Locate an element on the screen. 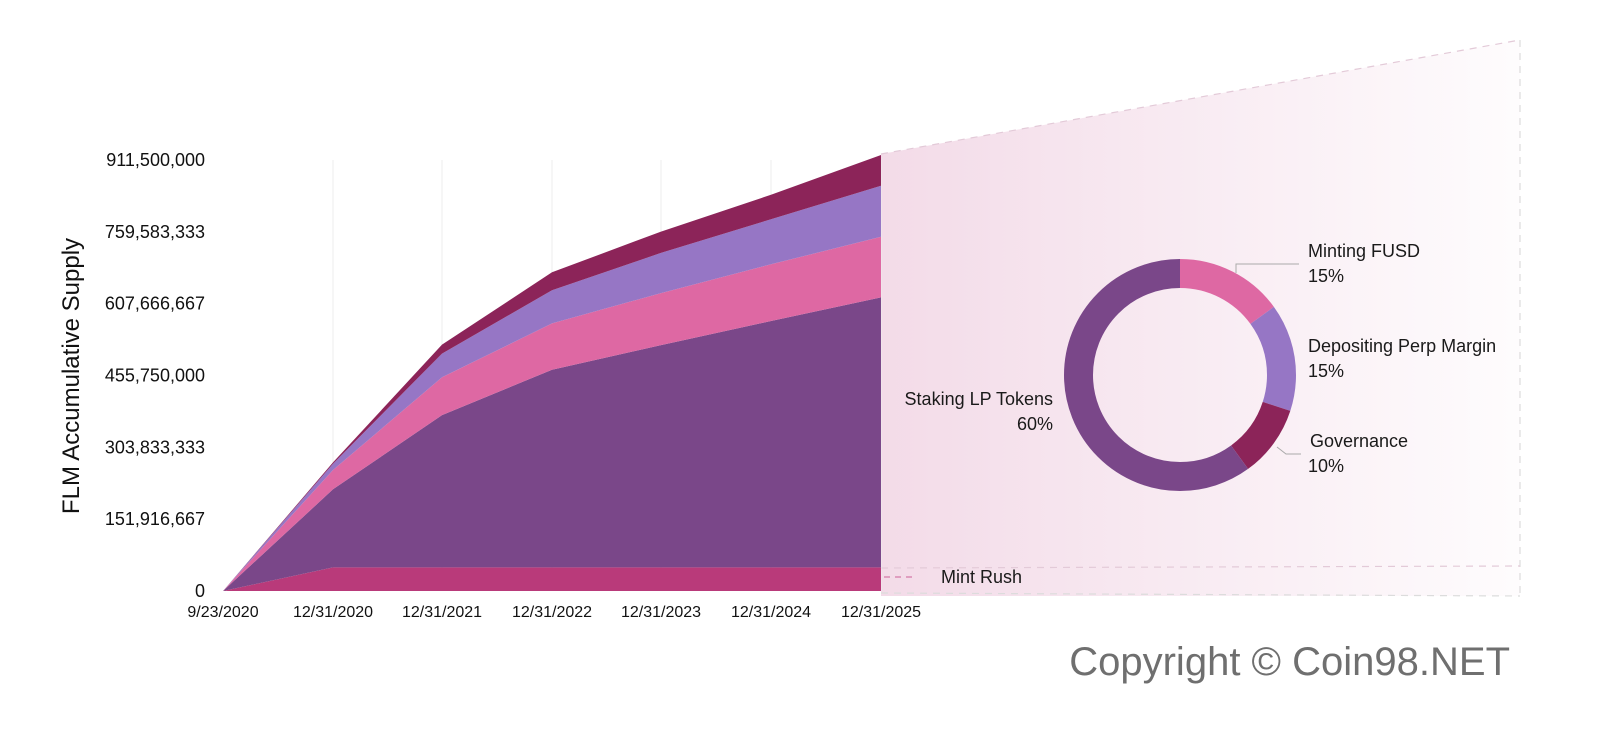  x-tick-label: 12/31/2022 is located at coordinates (552, 612).